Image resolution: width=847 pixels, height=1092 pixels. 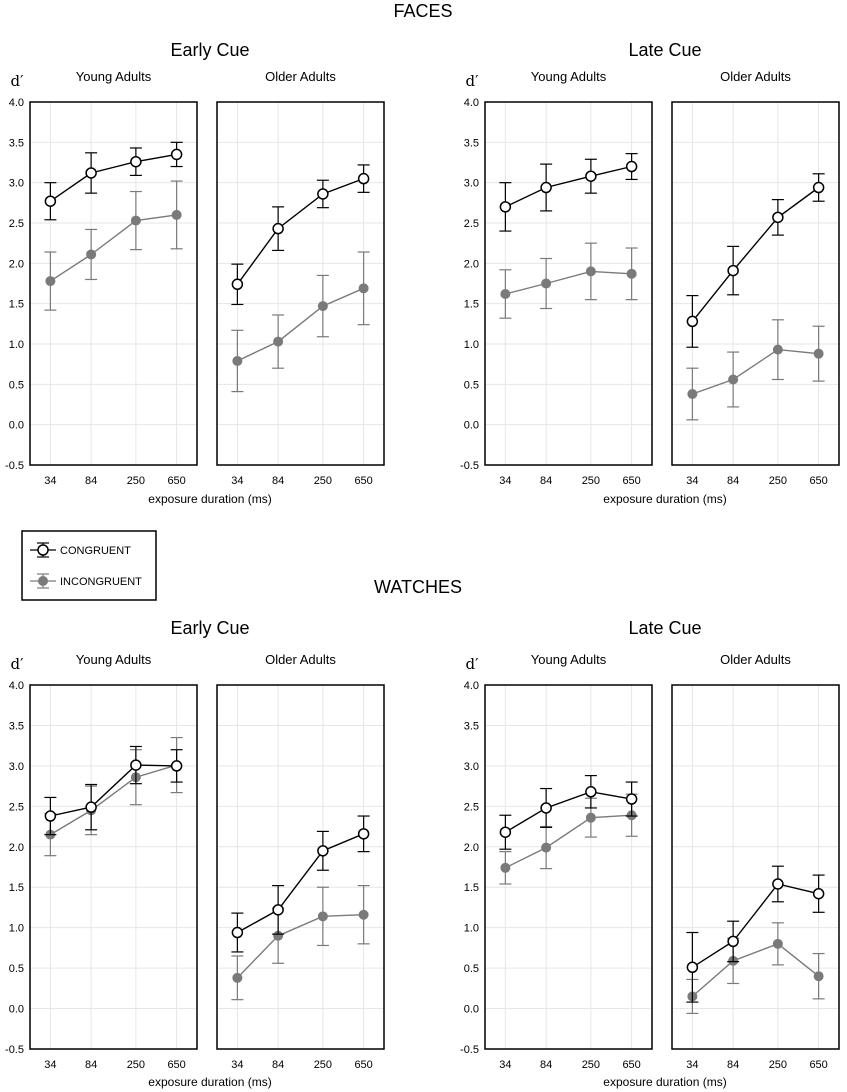 What do you see at coordinates (418, 587) in the screenshot?
I see `section-title-watches: WATCHES` at bounding box center [418, 587].